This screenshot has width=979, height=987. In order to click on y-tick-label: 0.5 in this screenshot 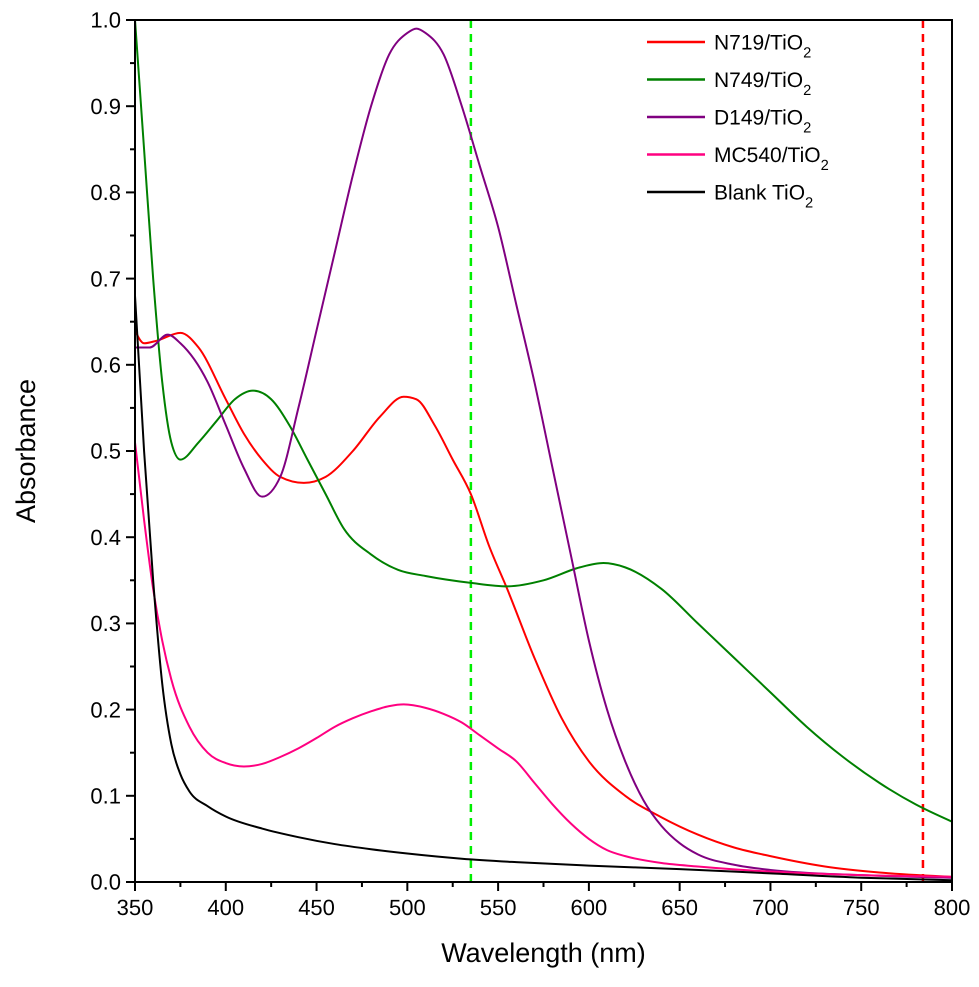, I will do `click(105, 451)`.